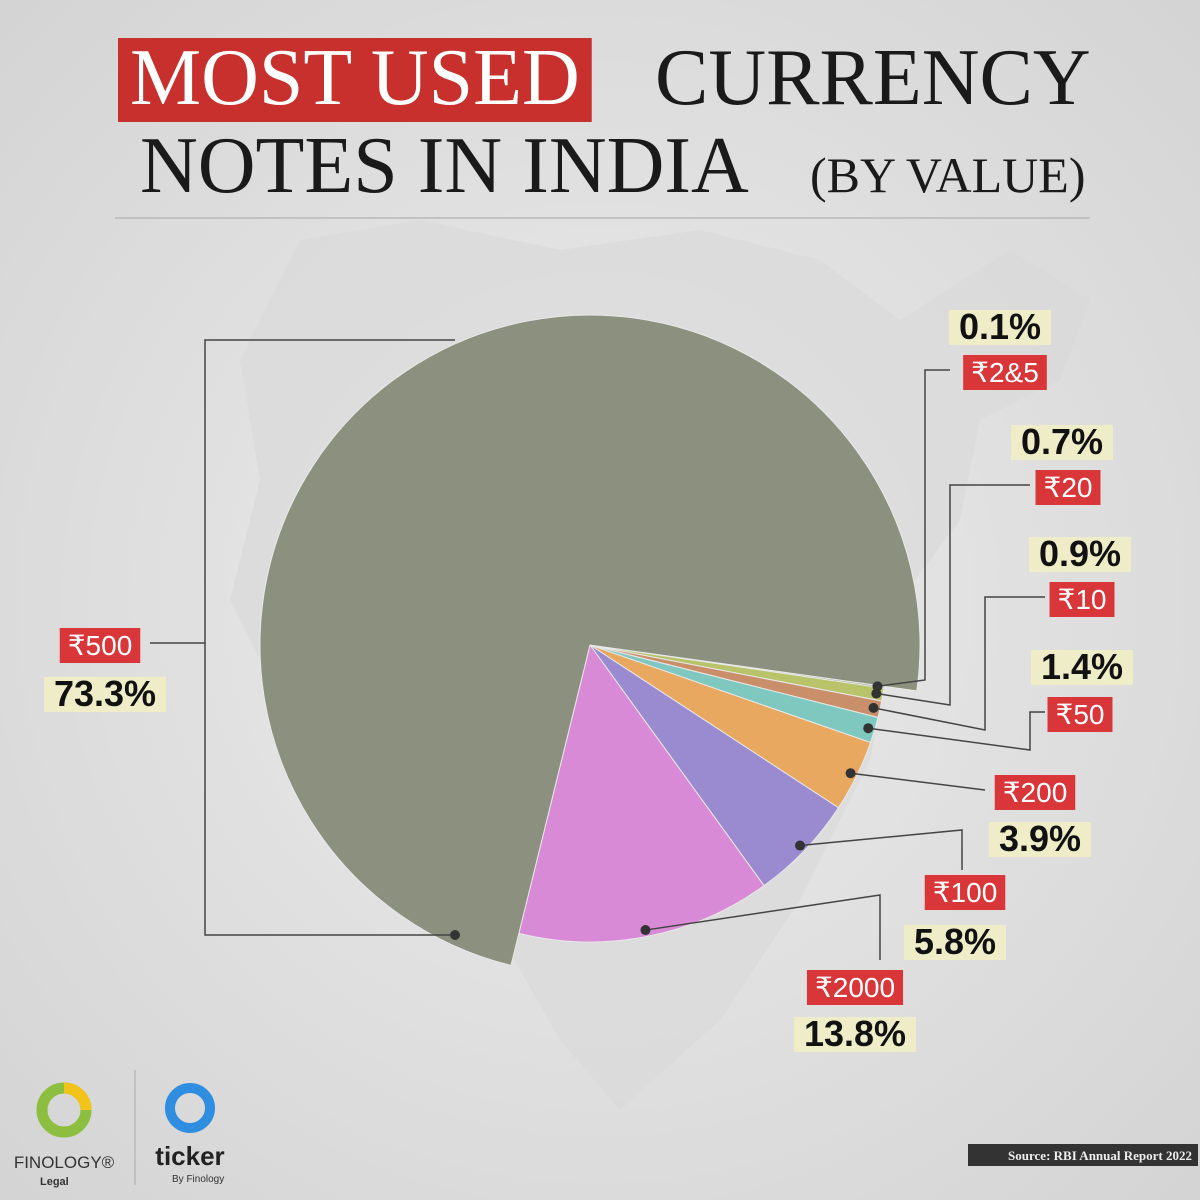  Describe the element at coordinates (54, 1182) in the screenshot. I see `finology-sub: Legal` at that location.